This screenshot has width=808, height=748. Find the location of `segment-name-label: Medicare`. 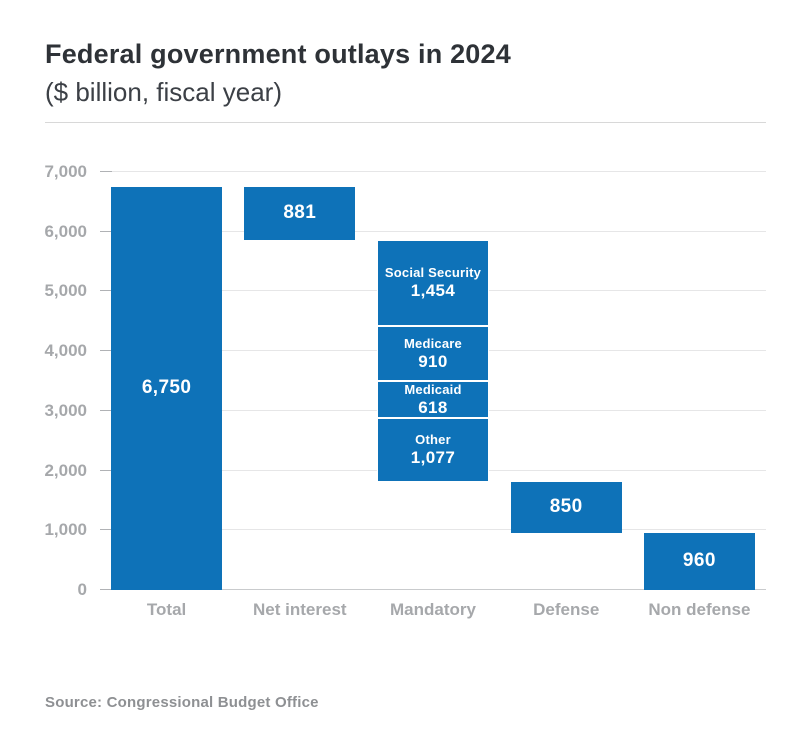

segment-name-label: Medicare is located at coordinates (433, 343).